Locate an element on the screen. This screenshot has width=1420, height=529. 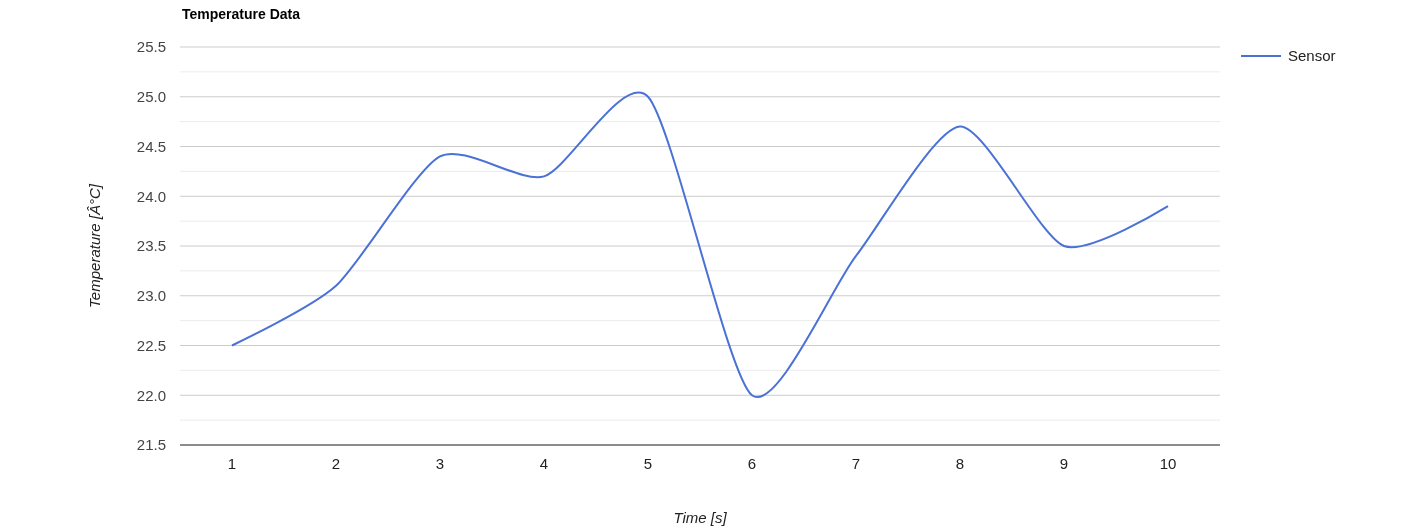
x-tick-label: 2 is located at coordinates (336, 463).